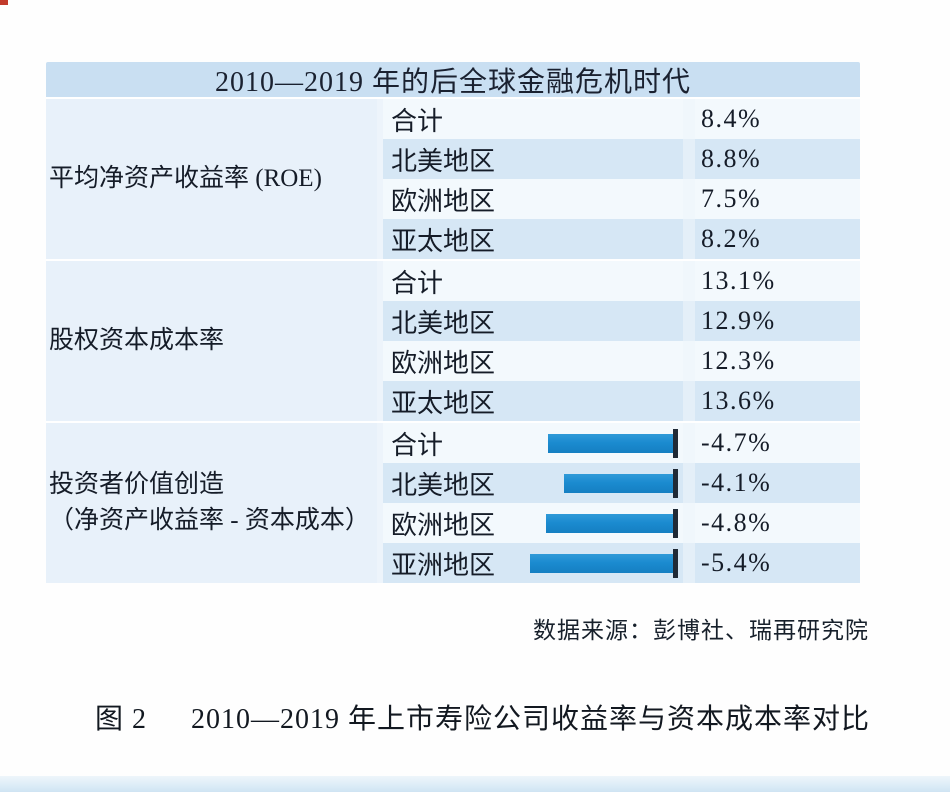  I want to click on value-cell: -4.7%, so click(777, 443).